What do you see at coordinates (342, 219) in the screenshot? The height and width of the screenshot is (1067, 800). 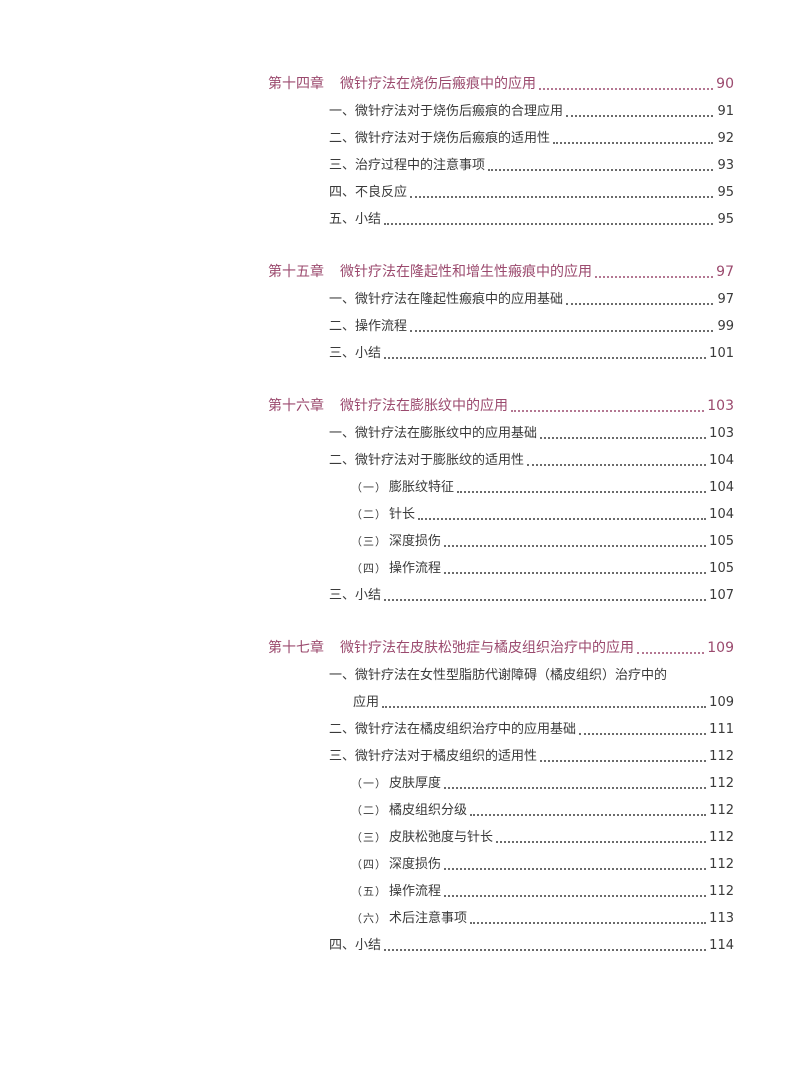 I see `entry-label: 五、` at bounding box center [342, 219].